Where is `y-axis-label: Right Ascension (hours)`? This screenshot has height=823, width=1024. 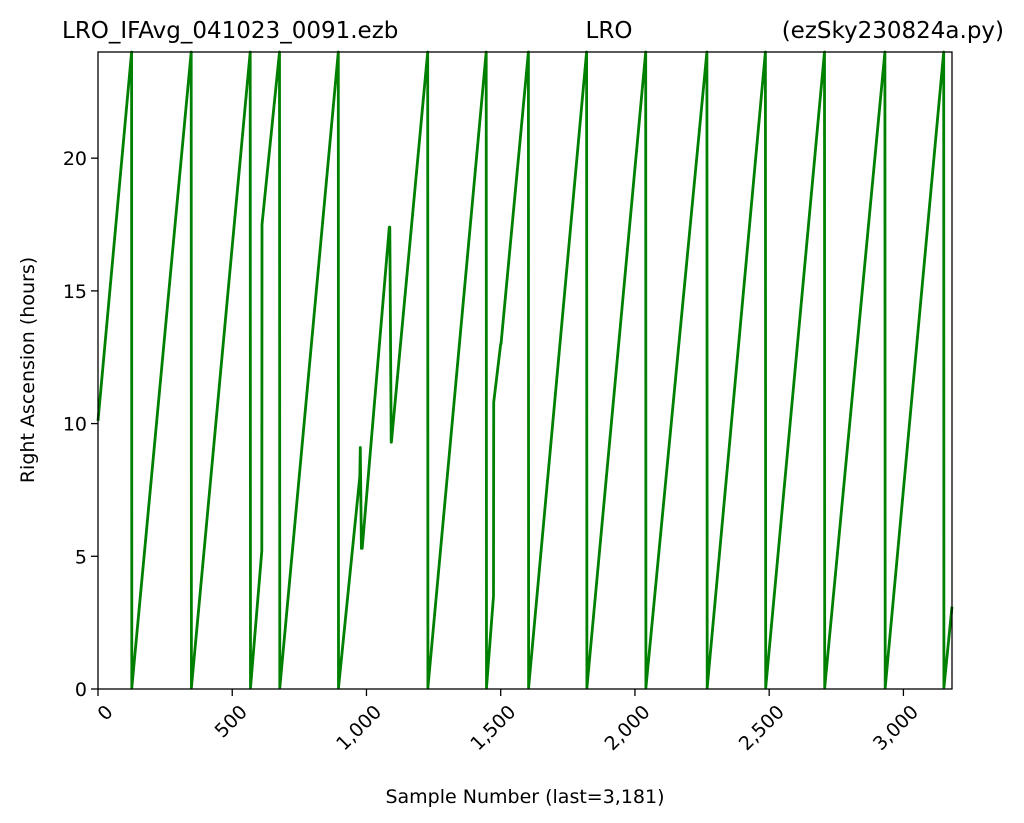 y-axis-label: Right Ascension (hours) is located at coordinates (28, 370).